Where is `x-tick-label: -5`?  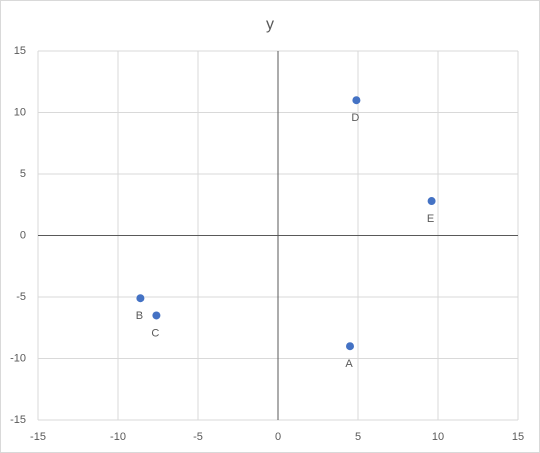 x-tick-label: -5 is located at coordinates (198, 437).